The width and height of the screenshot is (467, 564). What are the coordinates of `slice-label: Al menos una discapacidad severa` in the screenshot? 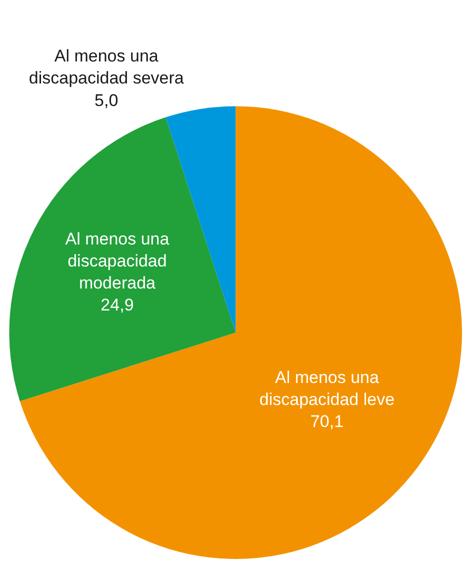 It's located at (106, 67).